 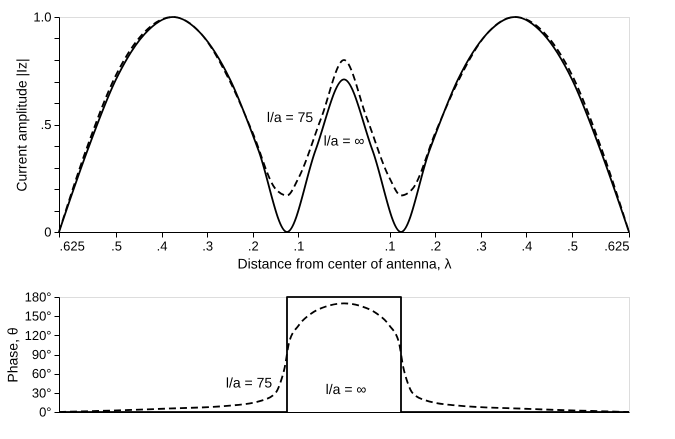 I want to click on y-tick-label: 60°, so click(x=42, y=374).